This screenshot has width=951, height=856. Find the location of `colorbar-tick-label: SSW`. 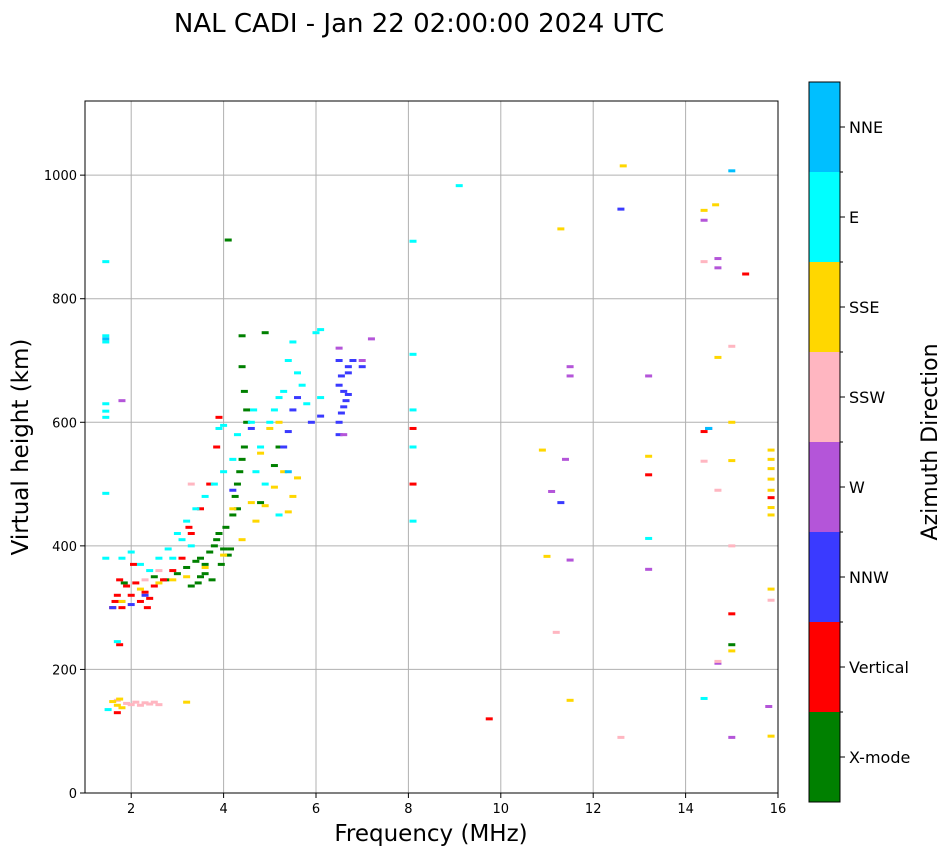

colorbar-tick-label: SSW is located at coordinates (867, 397).